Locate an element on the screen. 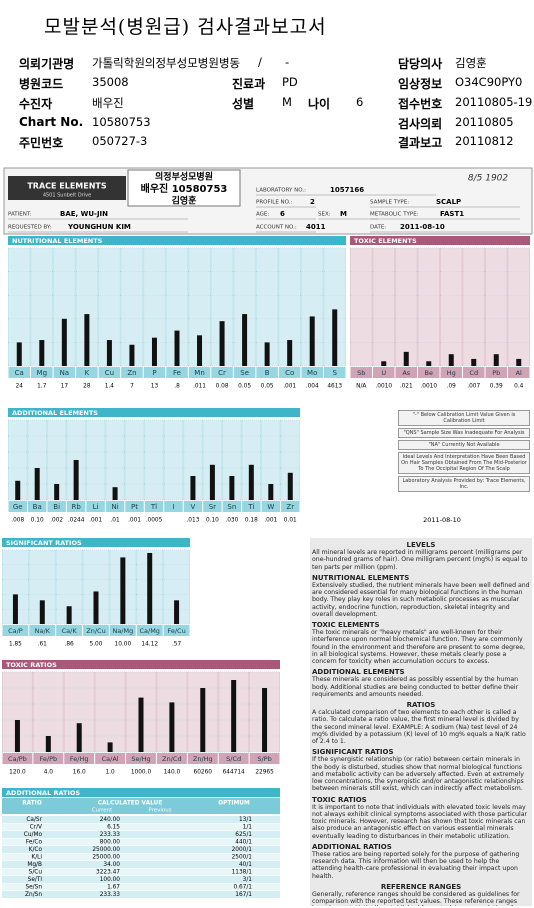 The image size is (534, 908). lab-field-label: SAMPLE TYPE: is located at coordinates (389, 203).